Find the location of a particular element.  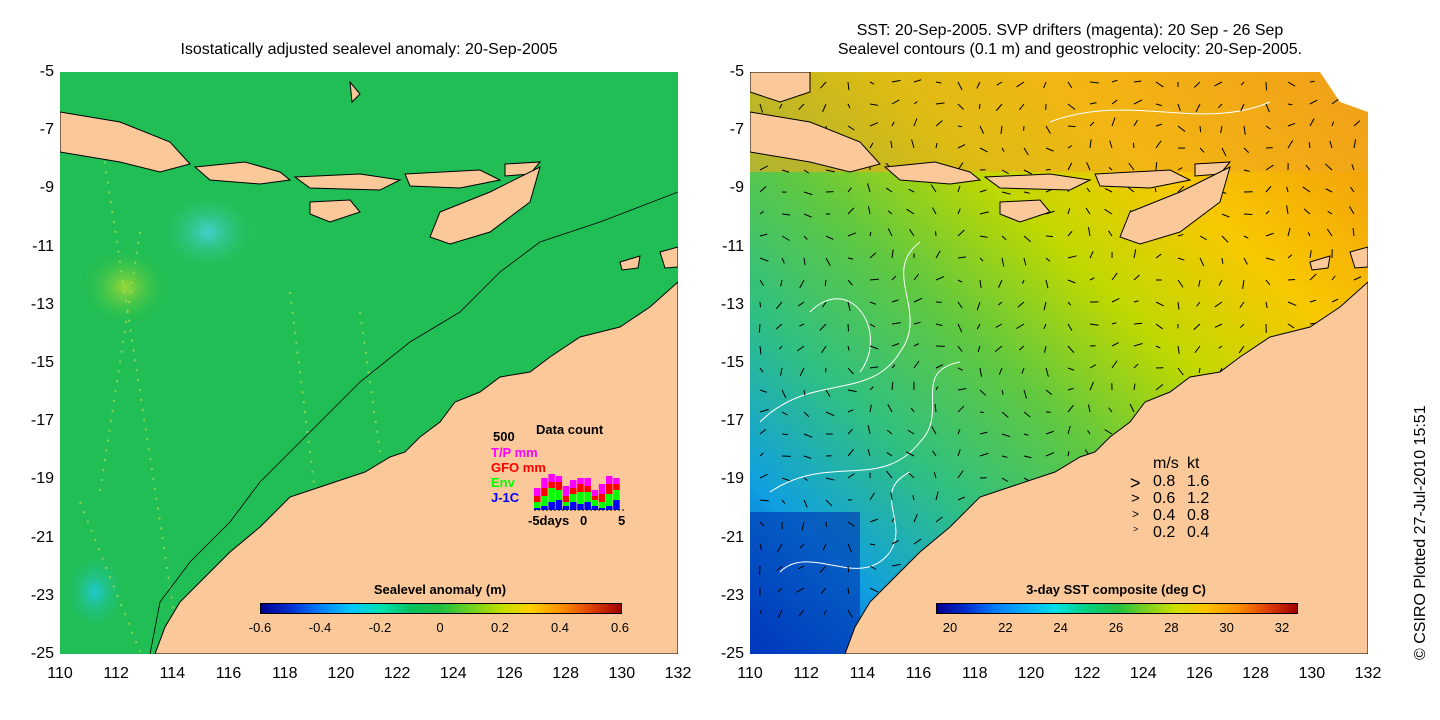

colorbar-tick-label: 26 is located at coordinates (1116, 627).